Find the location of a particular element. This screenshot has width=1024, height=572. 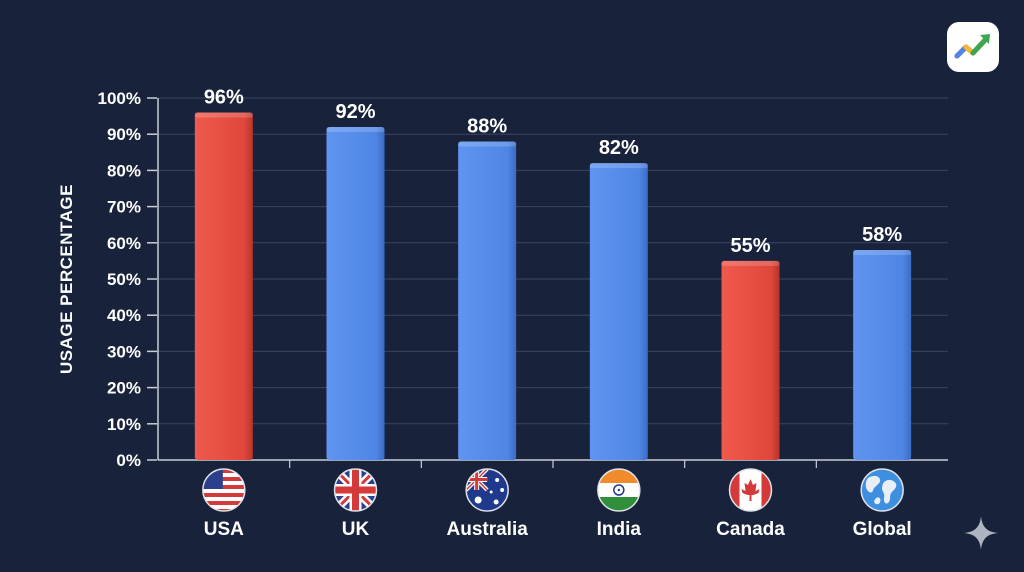

uk-flag-icon is located at coordinates (355, 490).